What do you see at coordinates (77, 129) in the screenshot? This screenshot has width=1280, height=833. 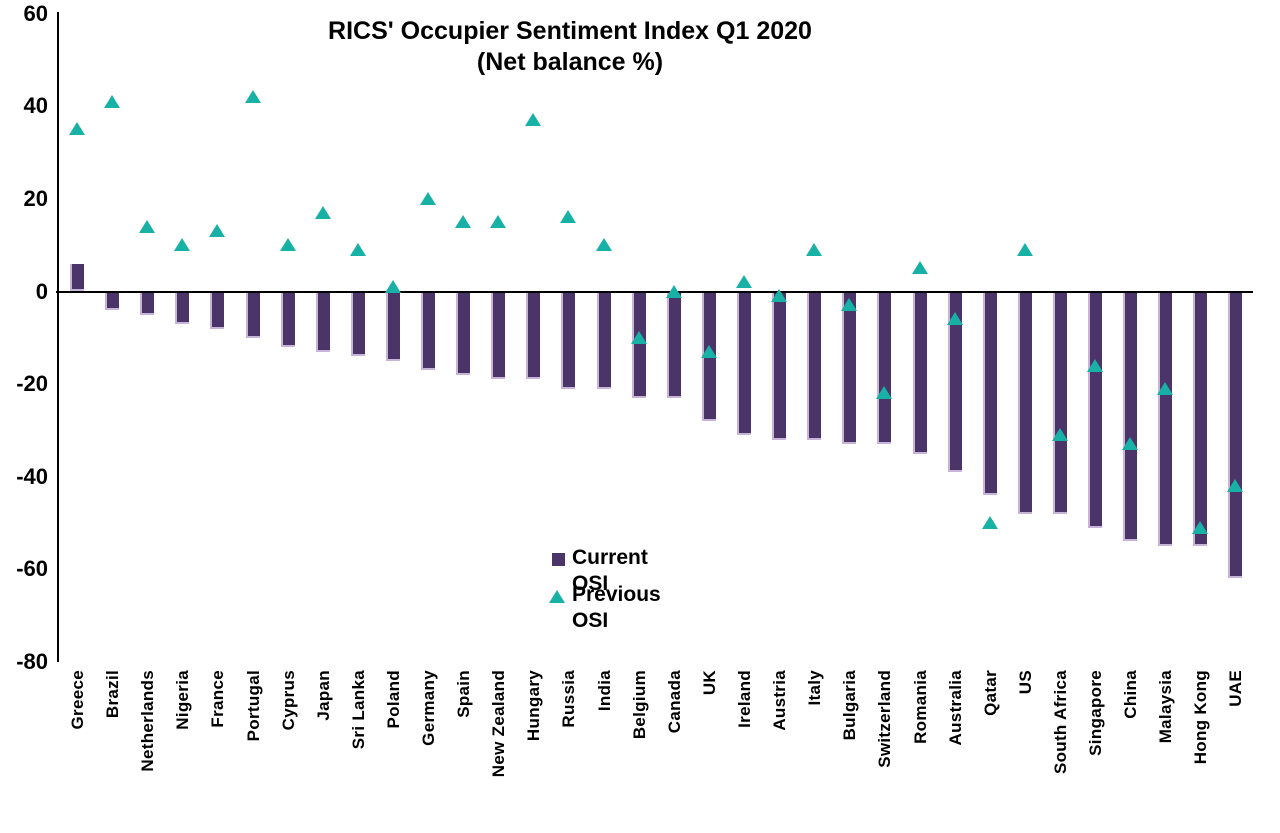 I see `prev-osi-marker-greece` at bounding box center [77, 129].